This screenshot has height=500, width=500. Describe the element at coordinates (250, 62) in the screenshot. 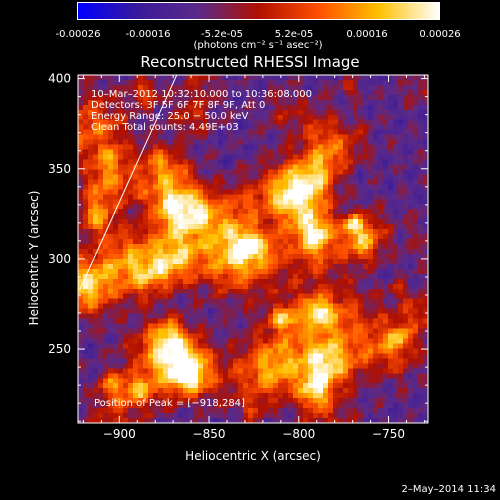

I see `chart-title: Reconstructed RHESSI Image` at that location.